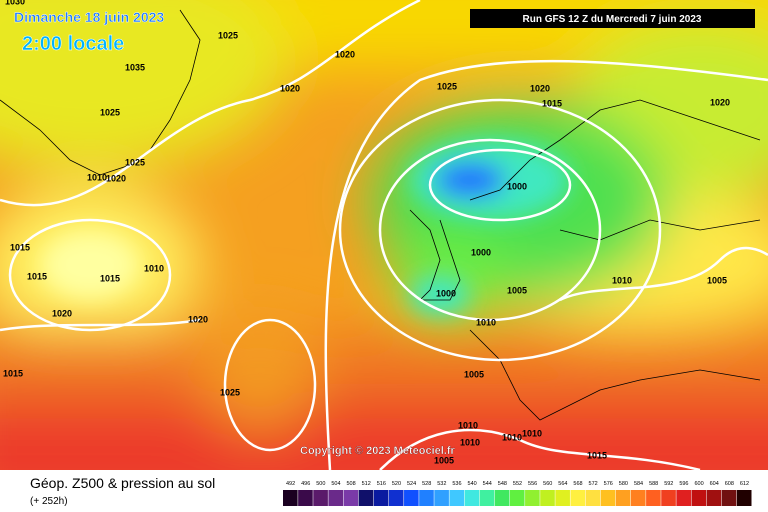  I want to click on run-info: Run GFS 12 Z du Mercredi 7 juin 2023, so click(612, 19).